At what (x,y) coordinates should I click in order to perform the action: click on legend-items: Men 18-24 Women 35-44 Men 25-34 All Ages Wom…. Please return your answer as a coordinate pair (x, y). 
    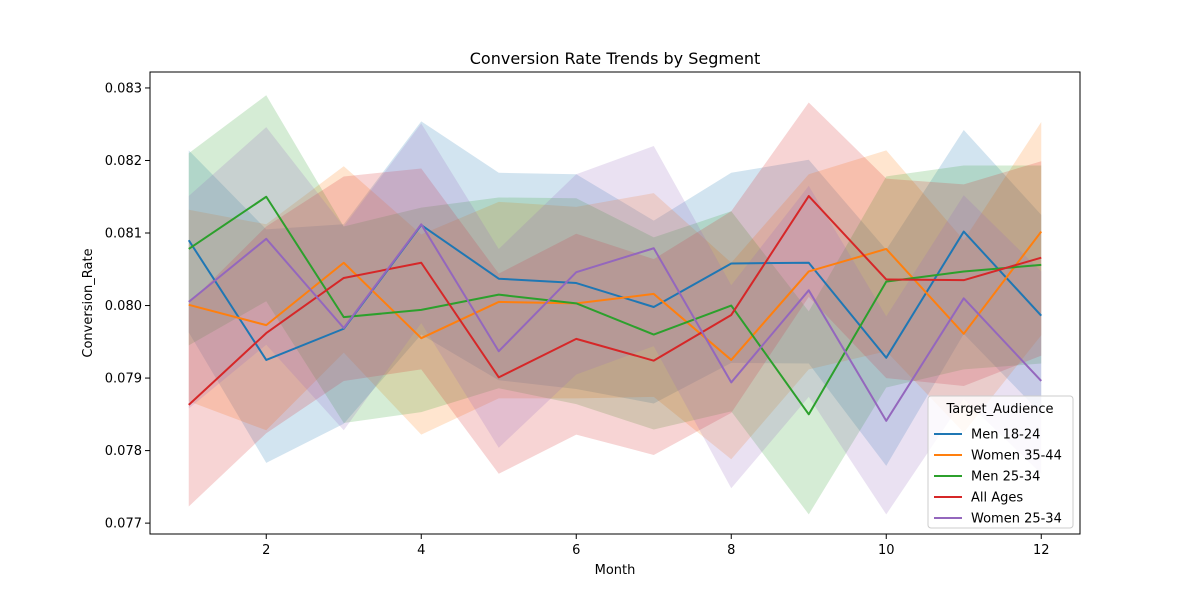
    Looking at the image, I should click on (998, 477).